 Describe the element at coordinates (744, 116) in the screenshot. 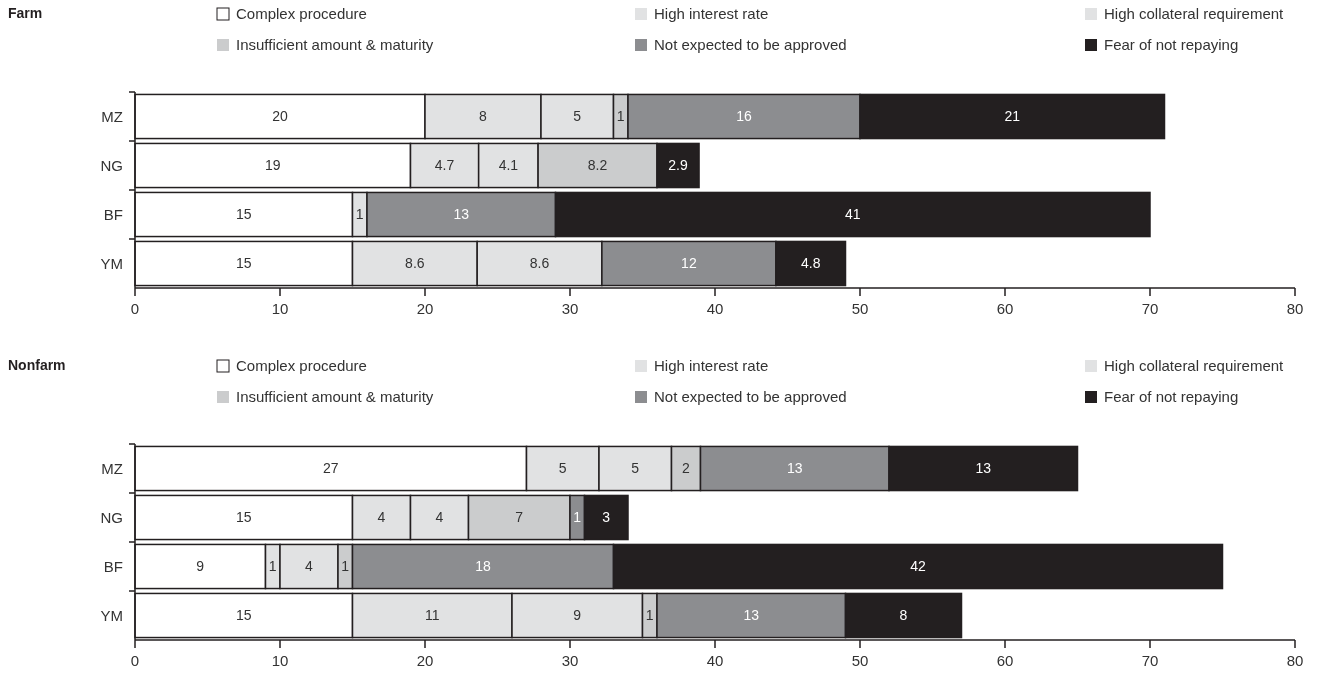

I see `data-label: 16` at that location.